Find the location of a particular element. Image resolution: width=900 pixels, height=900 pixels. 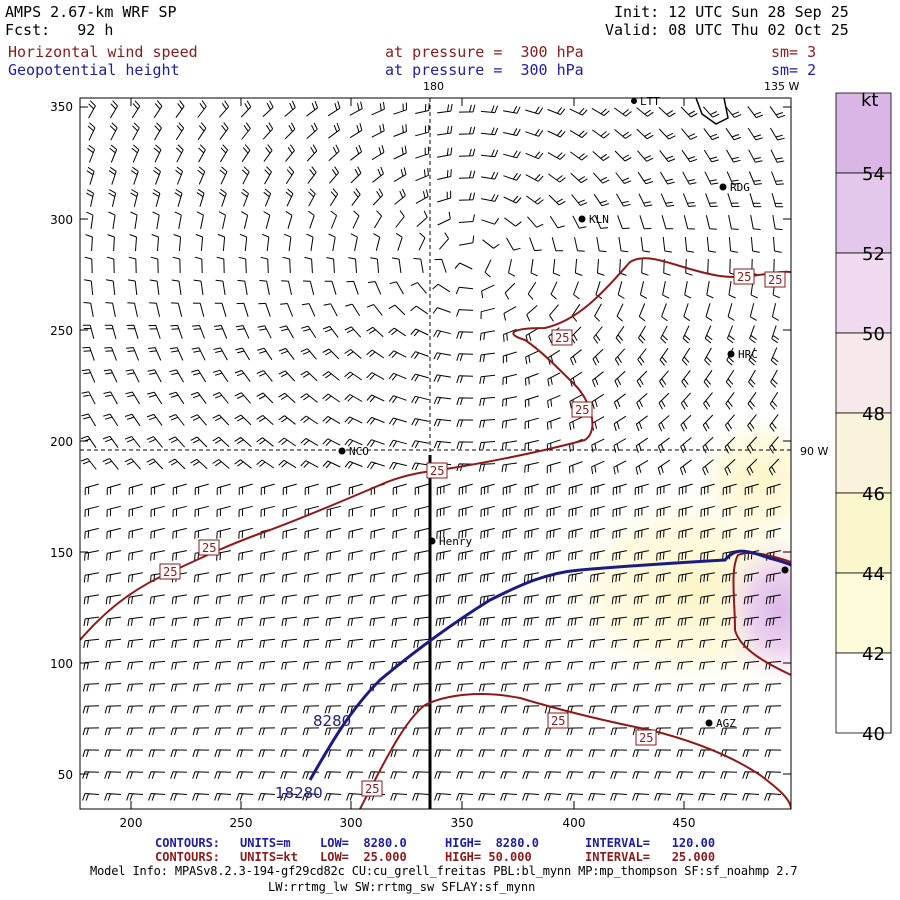

height-contour is located at coordinates (549, 665).